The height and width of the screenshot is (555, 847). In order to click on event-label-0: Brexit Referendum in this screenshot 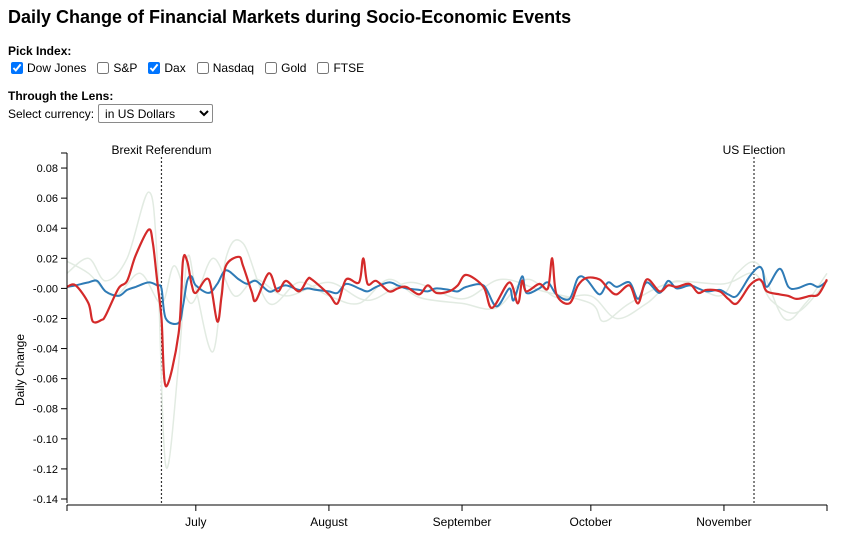, I will do `click(161, 150)`.